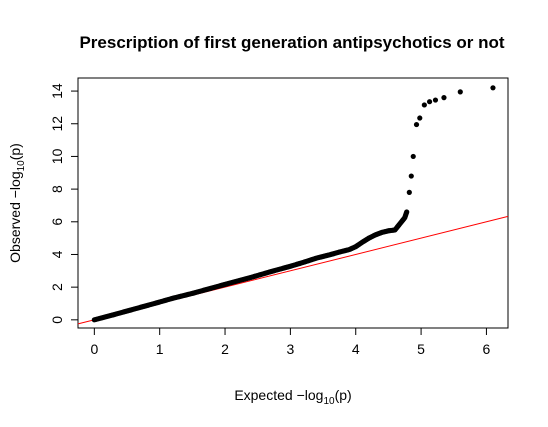 The image size is (548, 427). I want to click on y-tick-label: 4, so click(57, 254).